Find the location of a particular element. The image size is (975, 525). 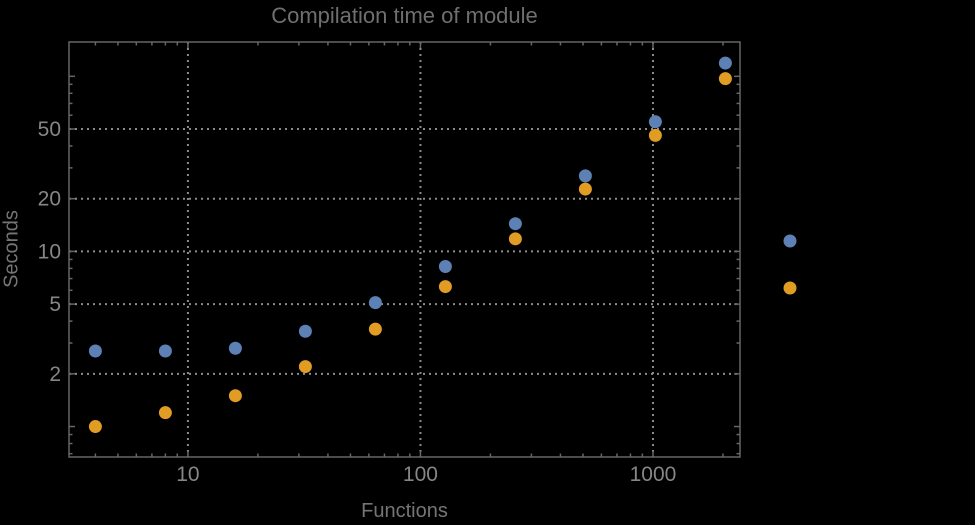

data-point-series-1-x128 is located at coordinates (445, 267).